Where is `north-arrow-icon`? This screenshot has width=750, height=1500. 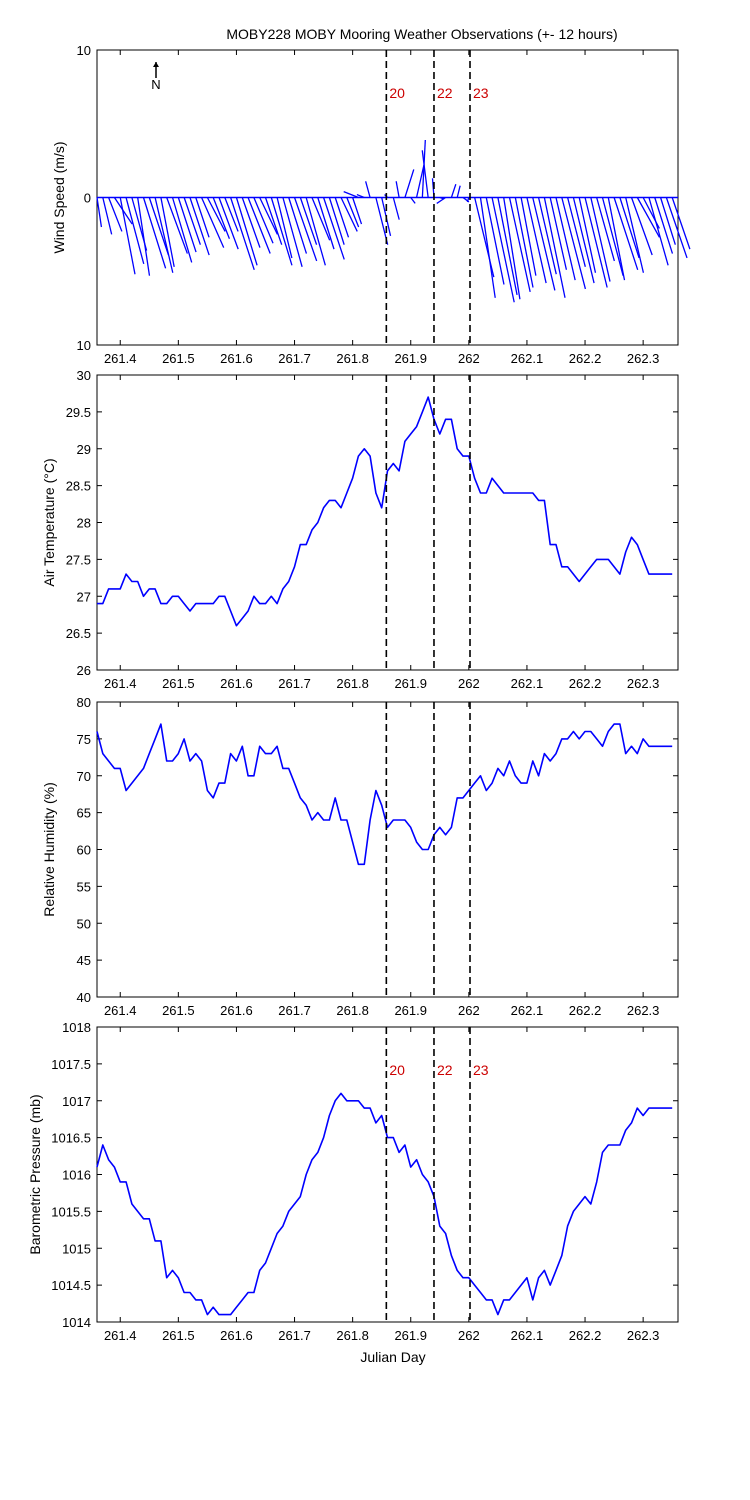 north-arrow-icon is located at coordinates (156, 64).